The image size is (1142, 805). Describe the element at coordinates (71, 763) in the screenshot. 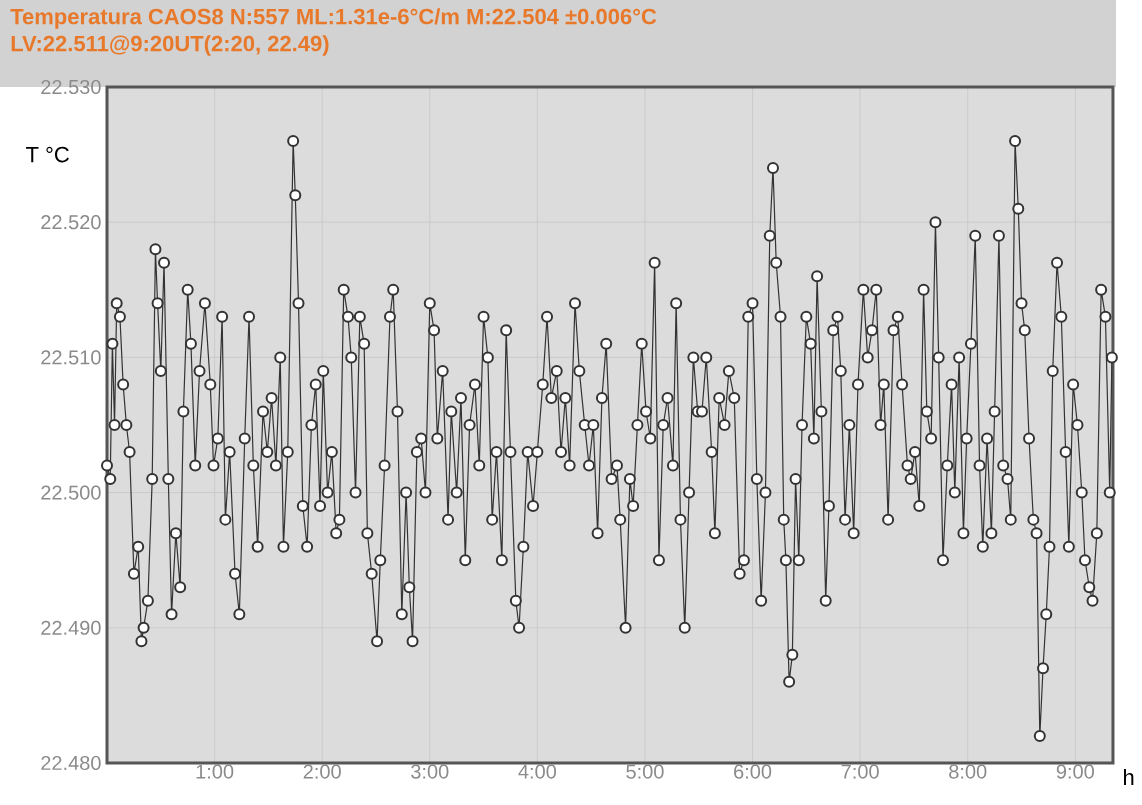

I see `y-tick-label: 22.480` at that location.